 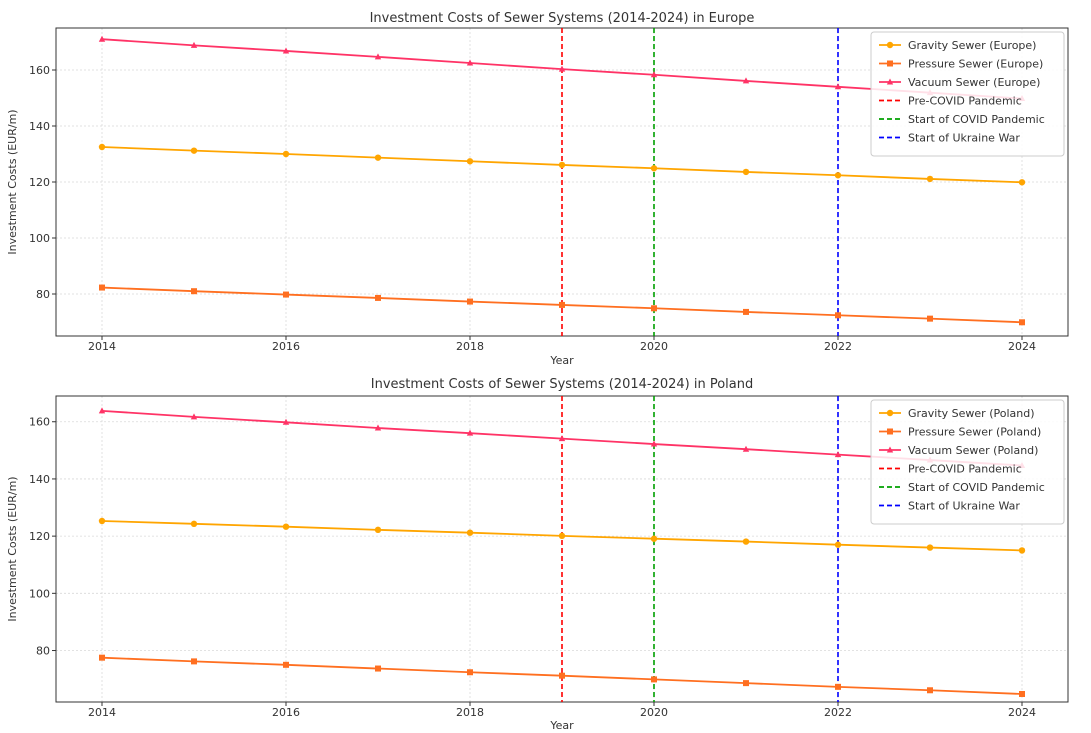 What do you see at coordinates (39, 182) in the screenshot?
I see `y-tick-label: 120` at bounding box center [39, 182].